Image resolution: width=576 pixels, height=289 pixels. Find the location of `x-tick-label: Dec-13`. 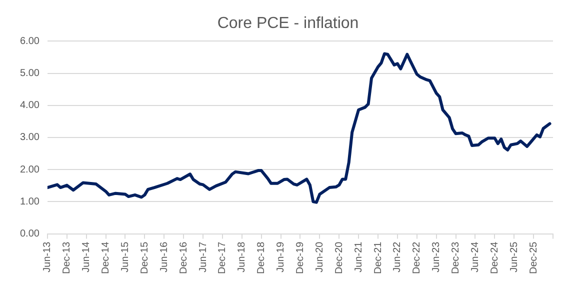

x-tick-label: Dec-13 is located at coordinates (67, 257).